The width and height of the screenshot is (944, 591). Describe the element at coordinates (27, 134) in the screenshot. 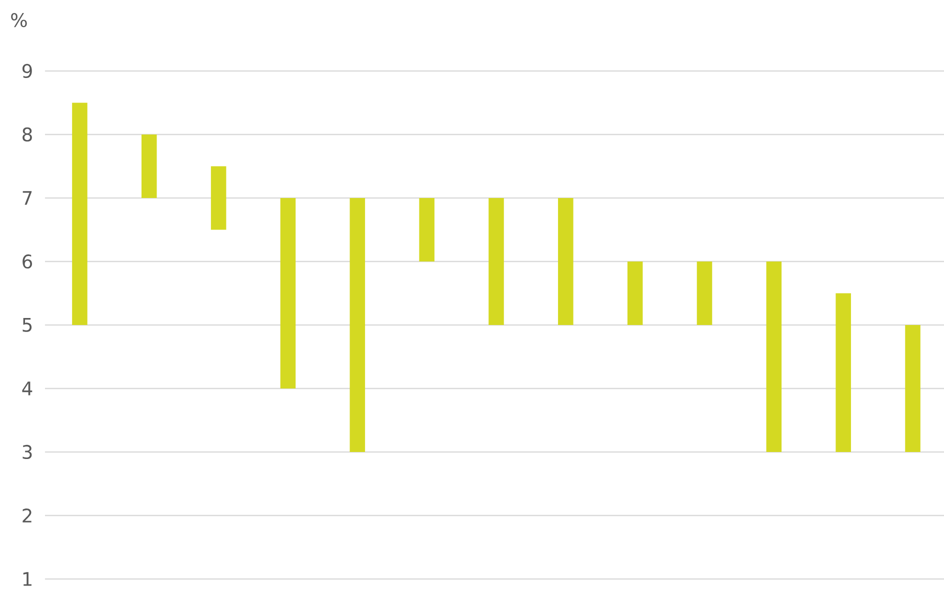

I see `y-tick-label: 8` at that location.